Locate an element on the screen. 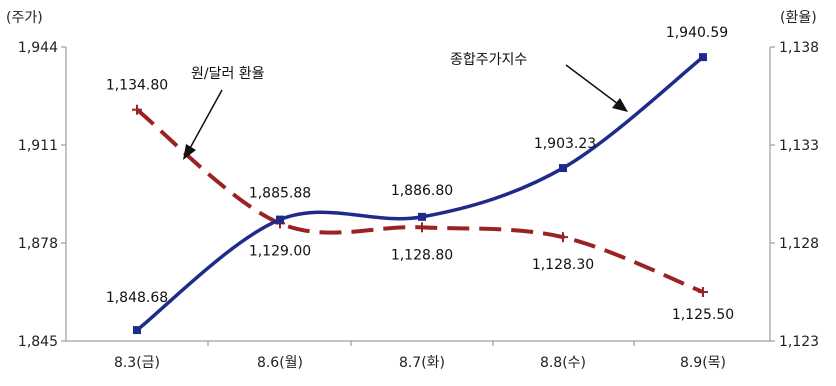 This screenshot has height=386, width=836. right-tick-label: 1,123 is located at coordinates (799, 342).